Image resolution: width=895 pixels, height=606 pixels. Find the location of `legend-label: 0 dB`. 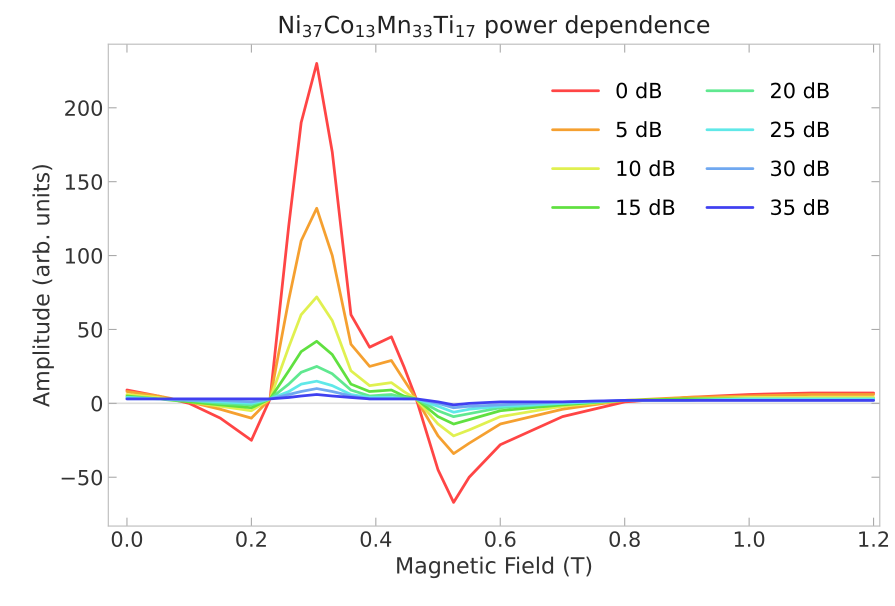

legend-label: 0 dB is located at coordinates (639, 90).